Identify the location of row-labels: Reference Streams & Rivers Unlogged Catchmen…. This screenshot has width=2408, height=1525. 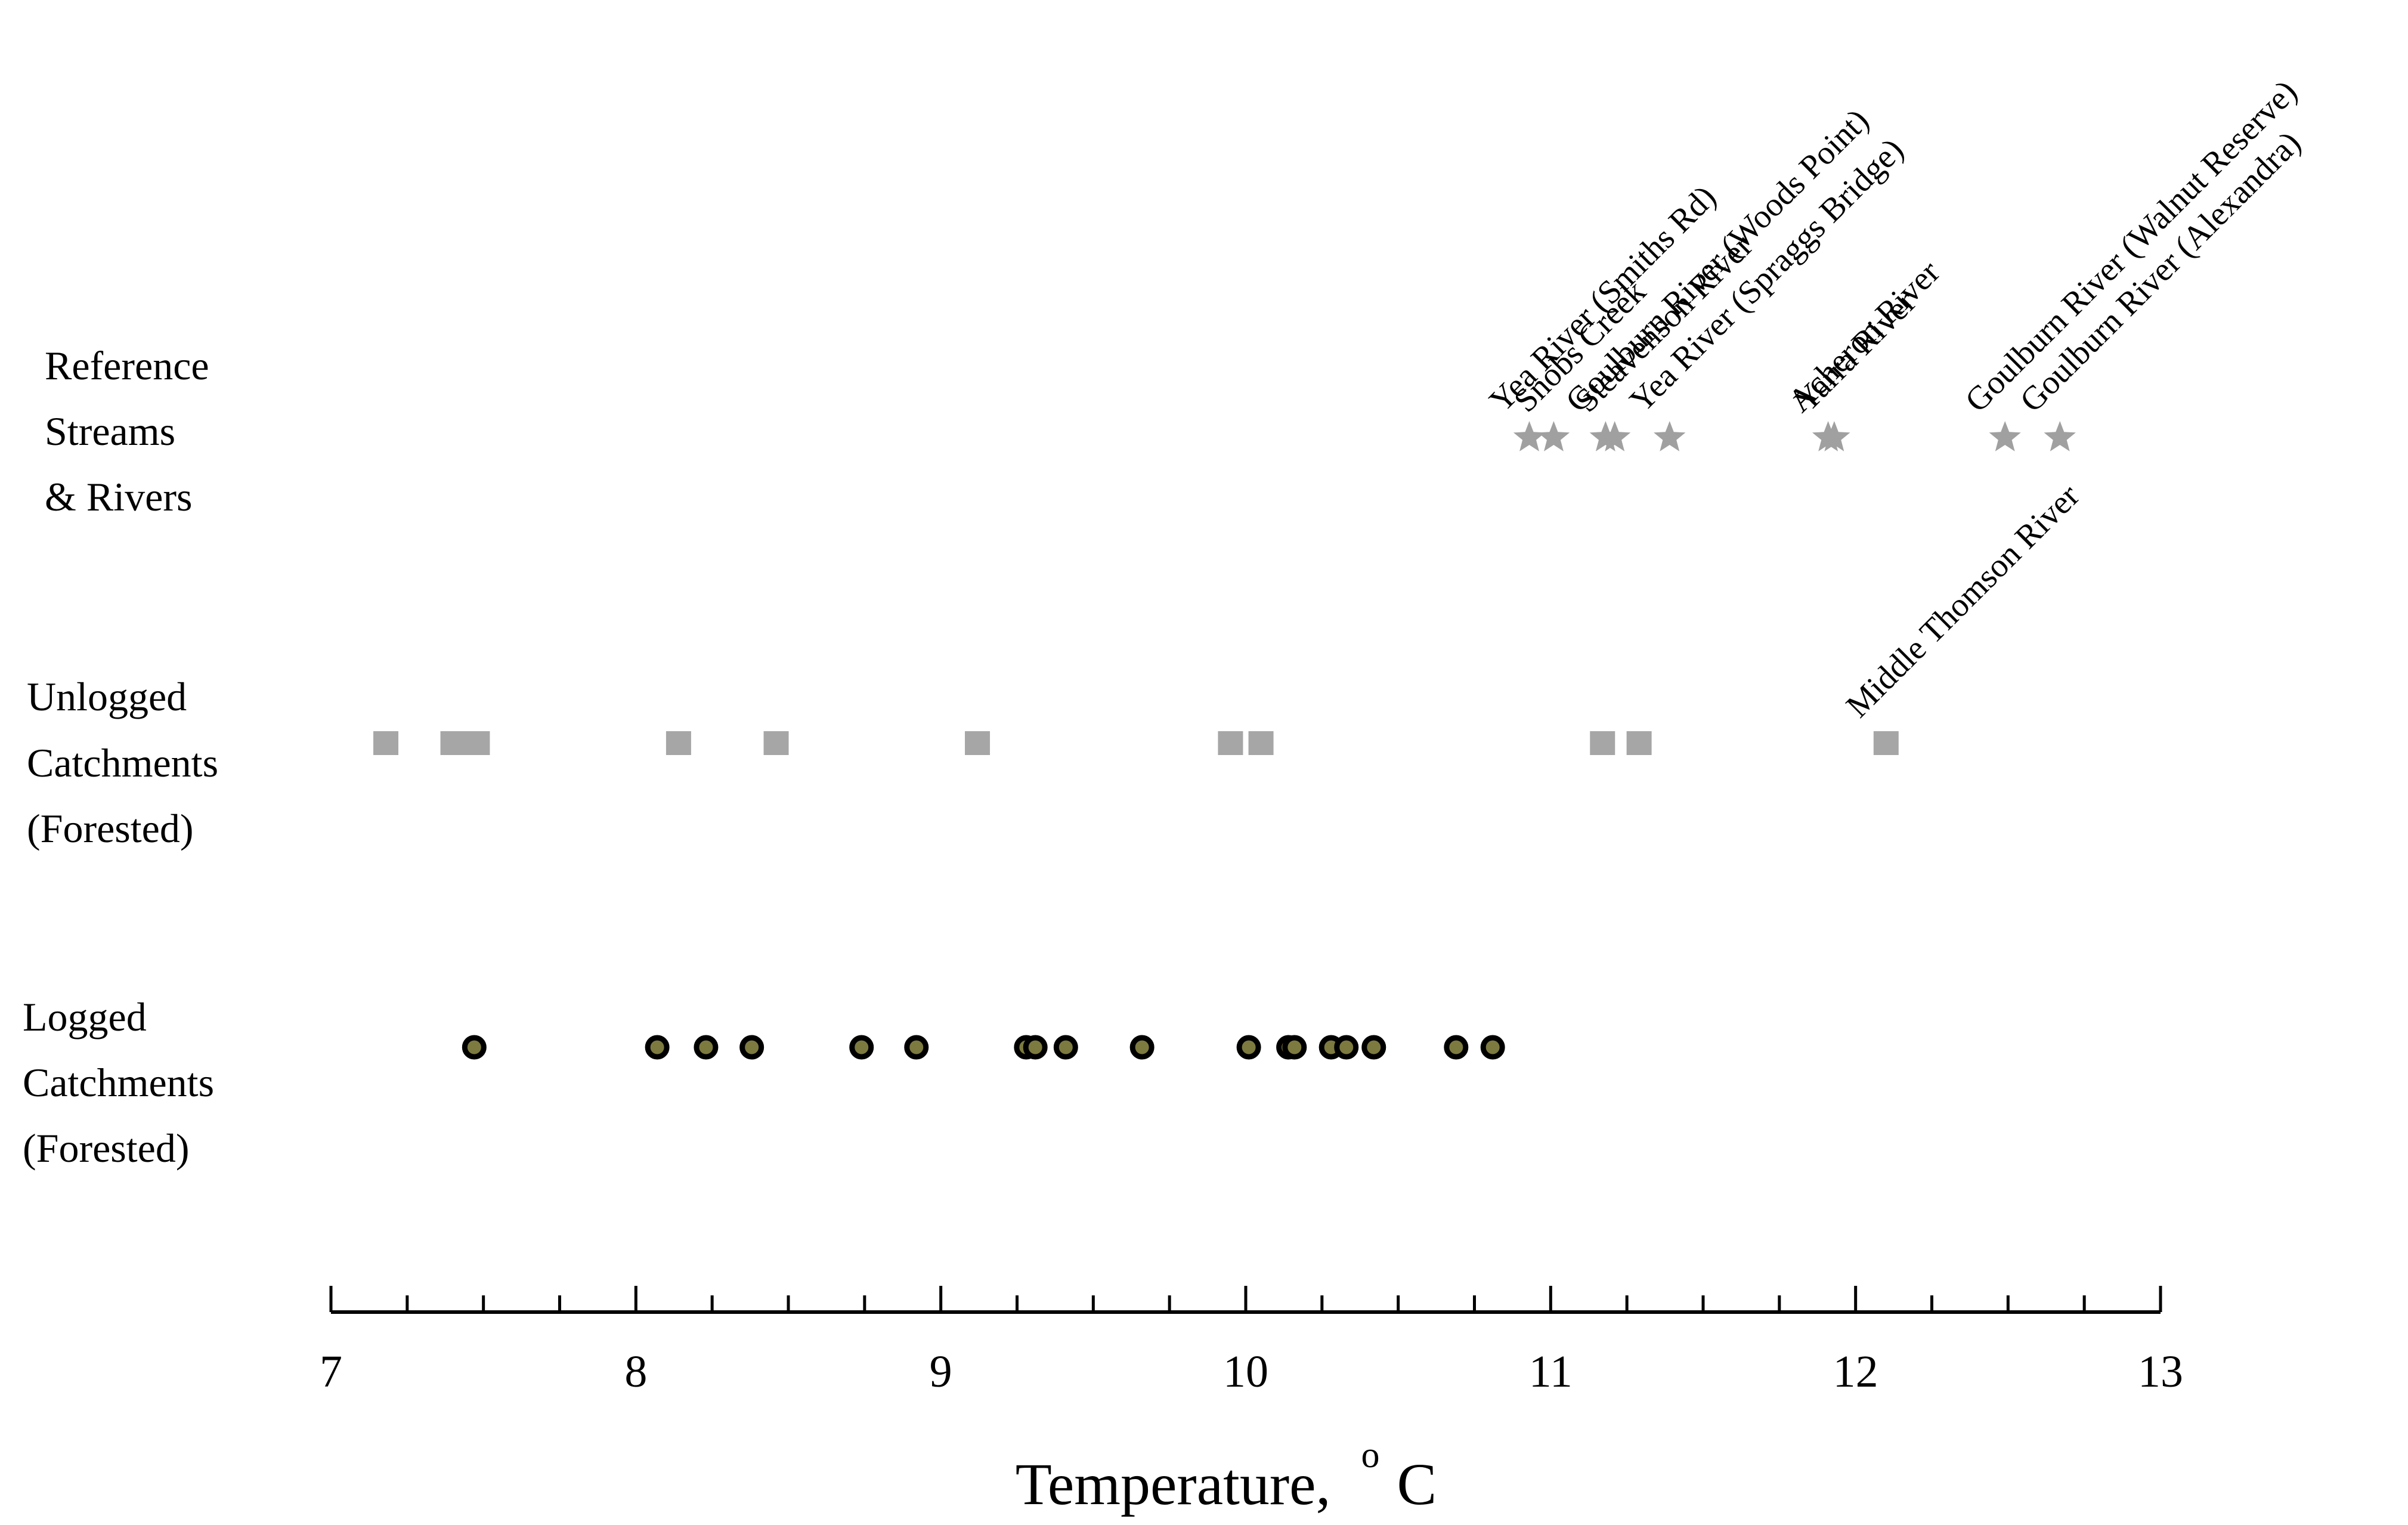
(120, 757).